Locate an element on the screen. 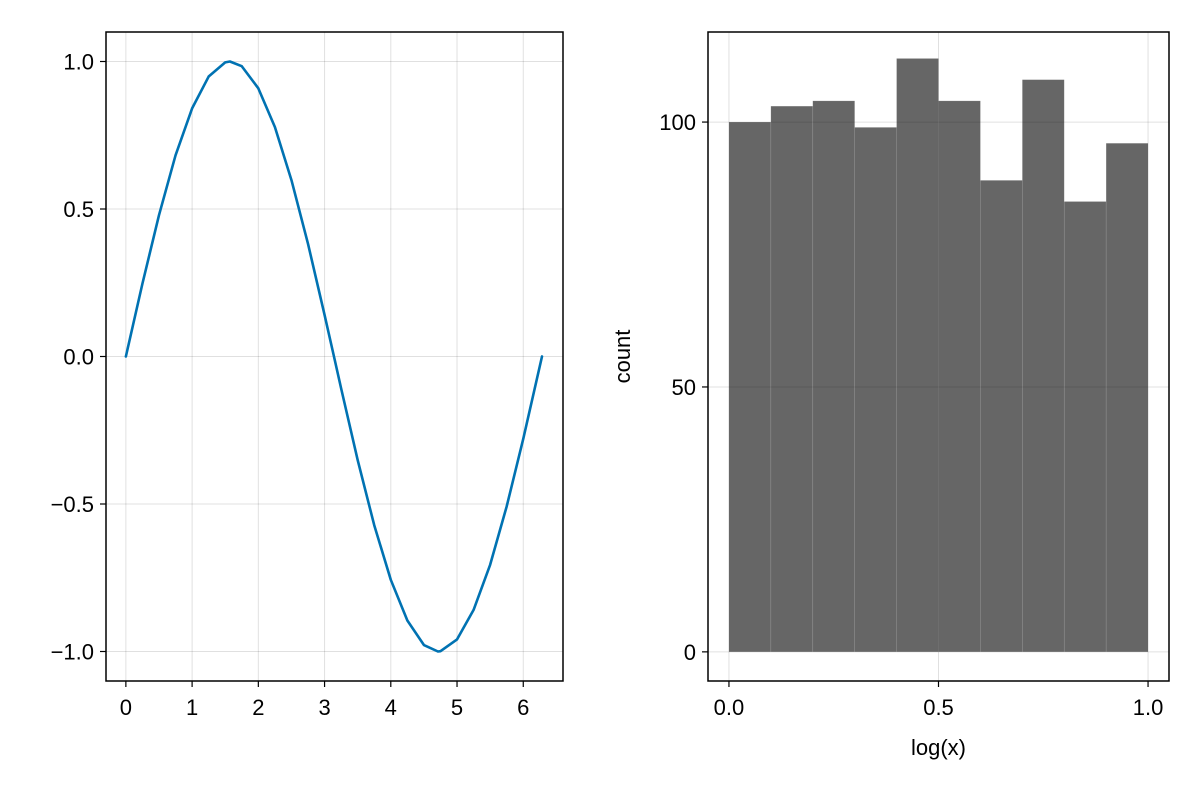 Image resolution: width=1200 pixels, height=800 pixels. line-plot-y-tick-label: 1.0 is located at coordinates (78, 62).